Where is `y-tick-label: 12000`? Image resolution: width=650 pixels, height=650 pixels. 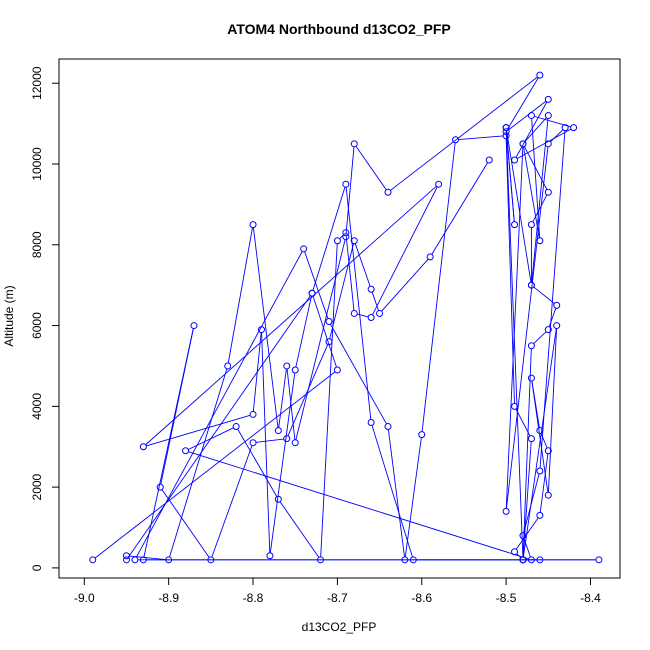
y-tick-label: 12000 is located at coordinates (37, 83).